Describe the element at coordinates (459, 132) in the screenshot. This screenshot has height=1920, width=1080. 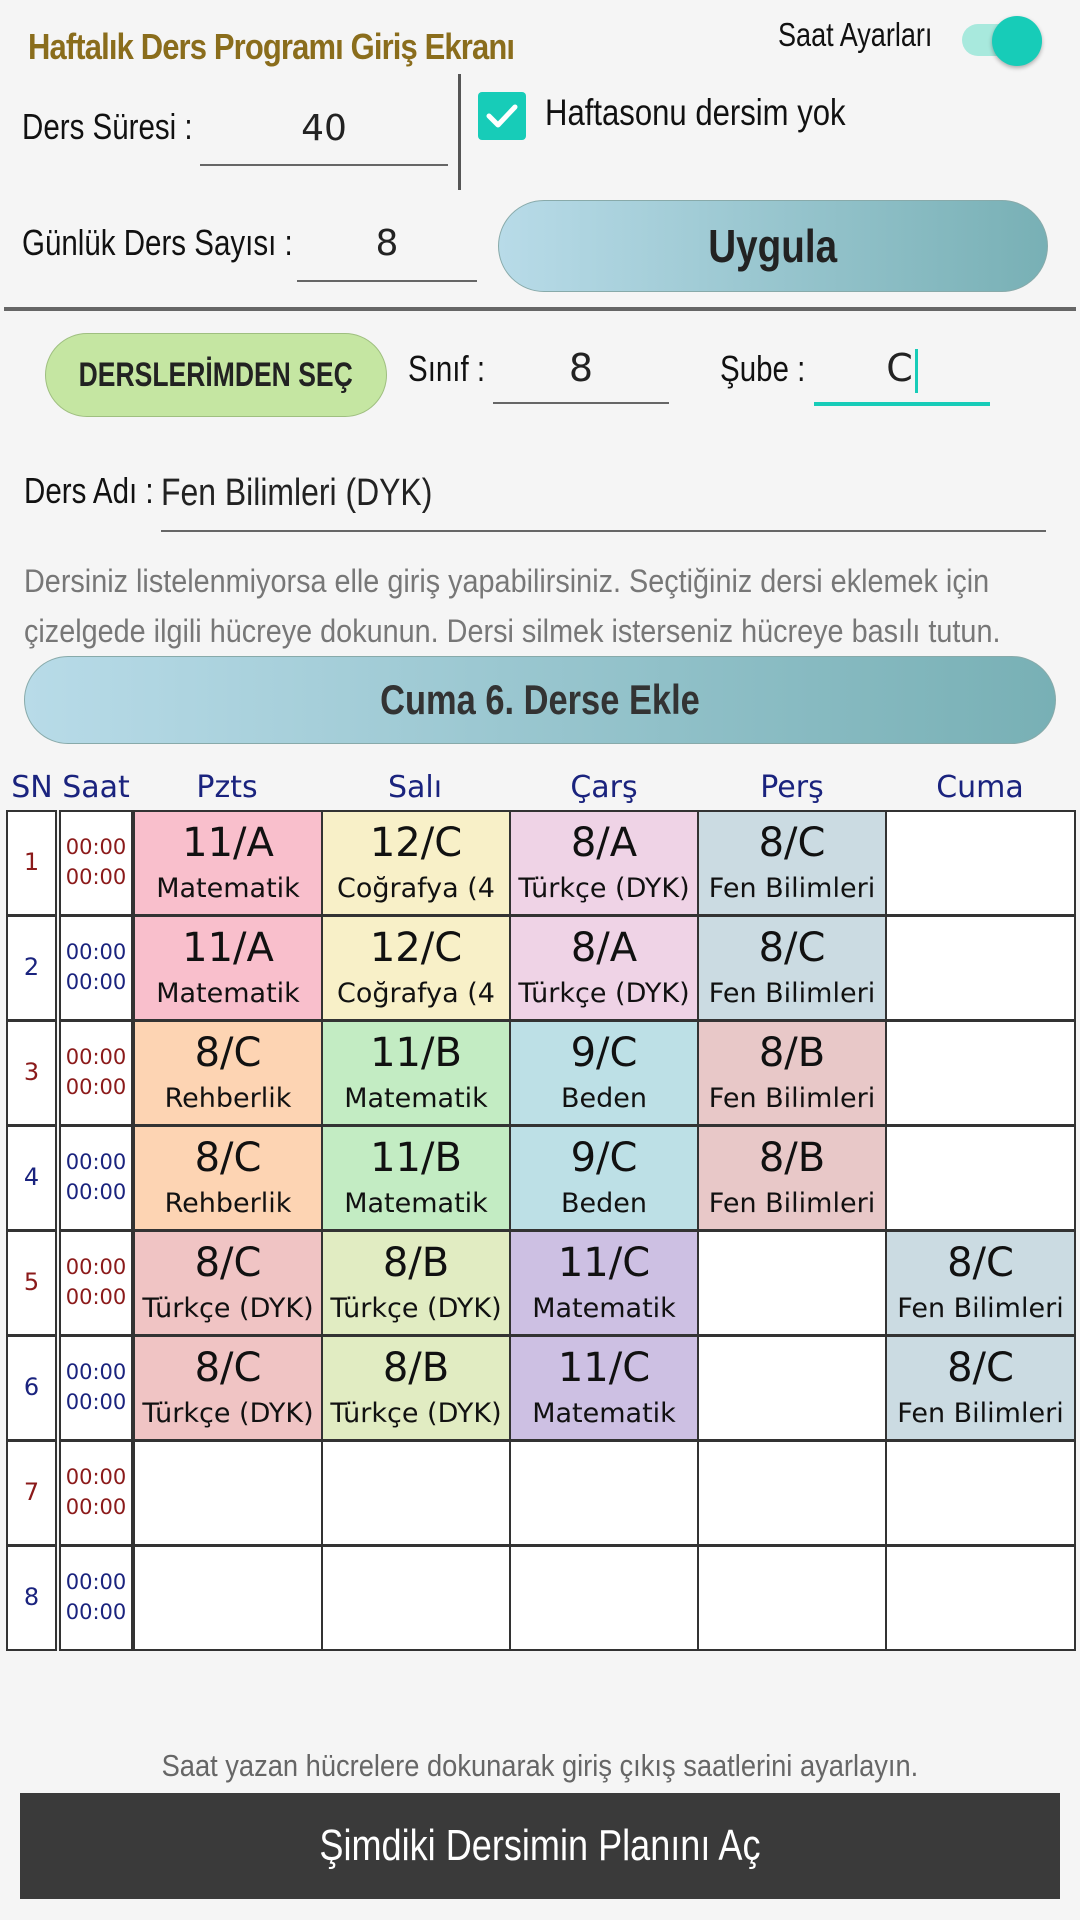
I see `vertical-divider` at that location.